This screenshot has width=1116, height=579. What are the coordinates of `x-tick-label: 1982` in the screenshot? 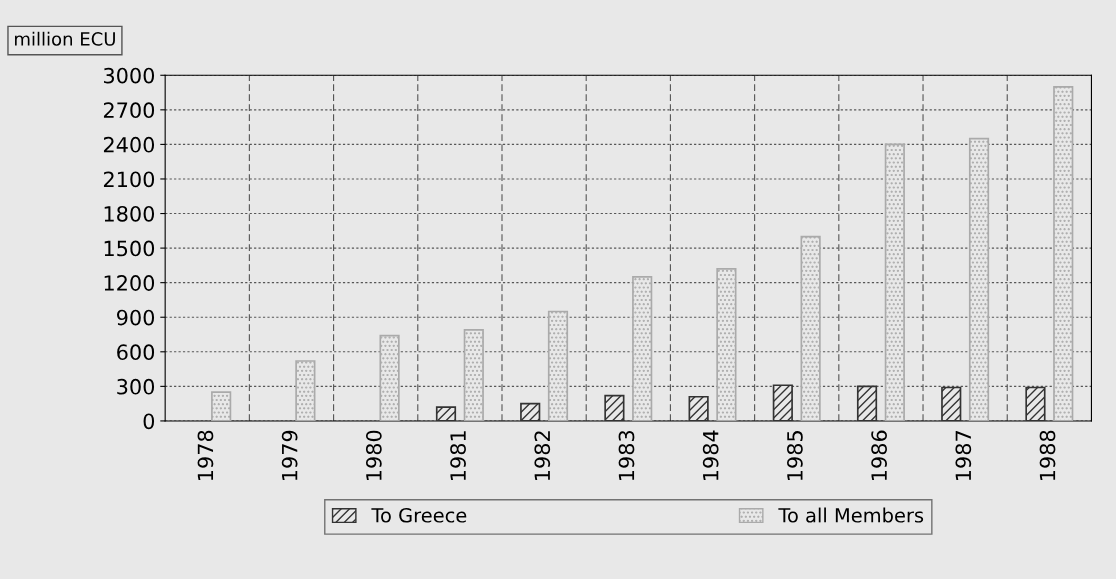 It's located at (542, 455).